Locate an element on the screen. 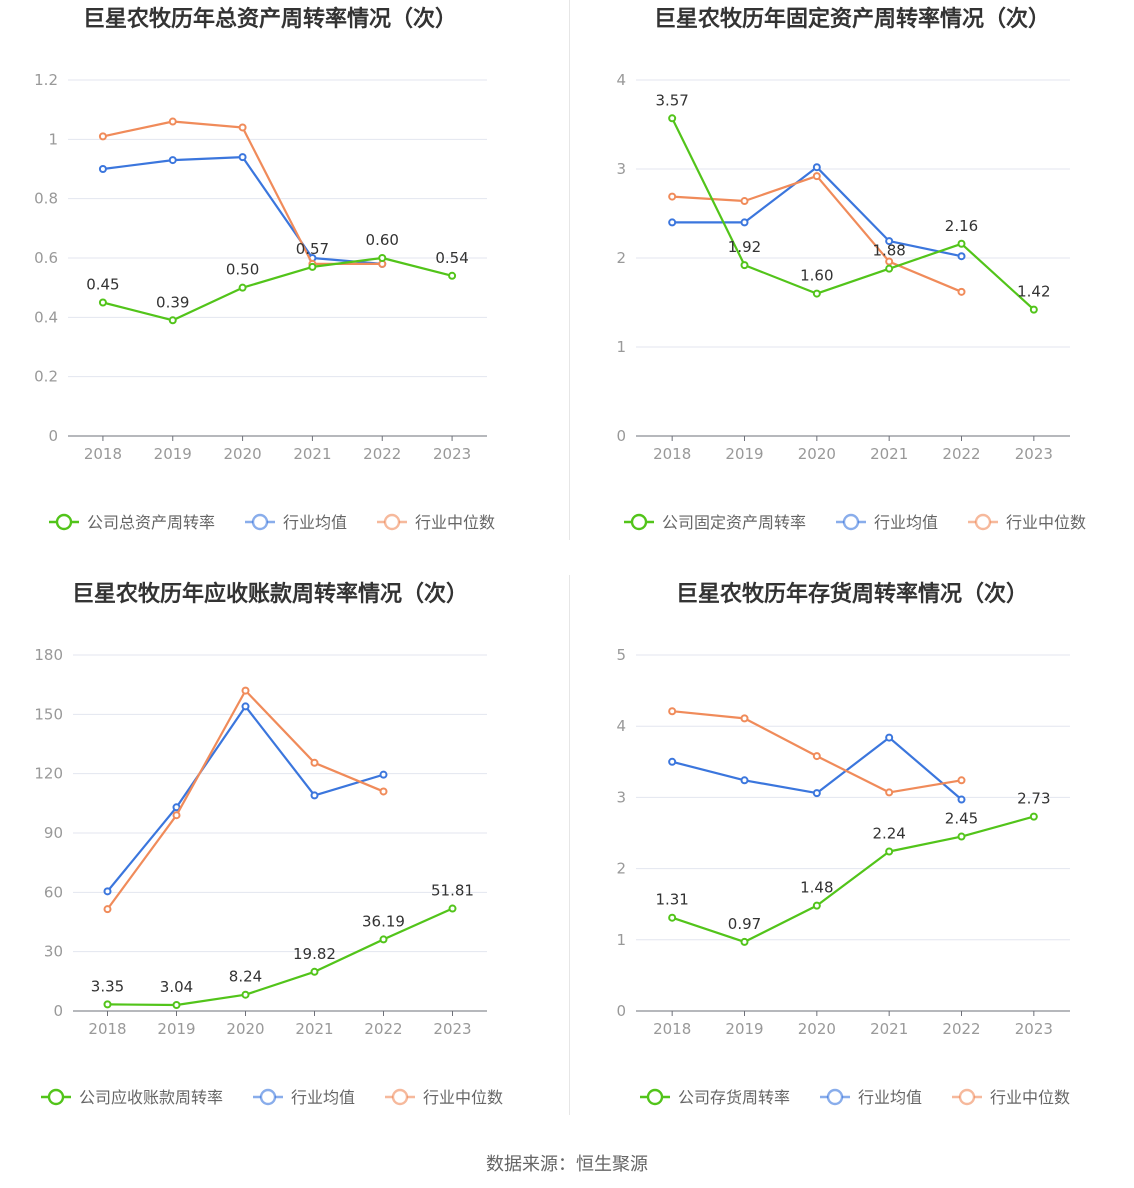 This screenshot has width=1134, height=1188. data-label: 0.39 is located at coordinates (172, 302).